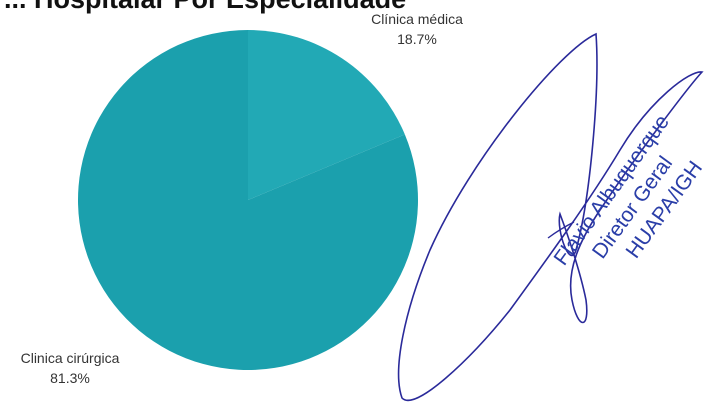 This screenshot has width=710, height=407. I want to click on slice-name-clinica-medica: Clínica médica, so click(417, 19).